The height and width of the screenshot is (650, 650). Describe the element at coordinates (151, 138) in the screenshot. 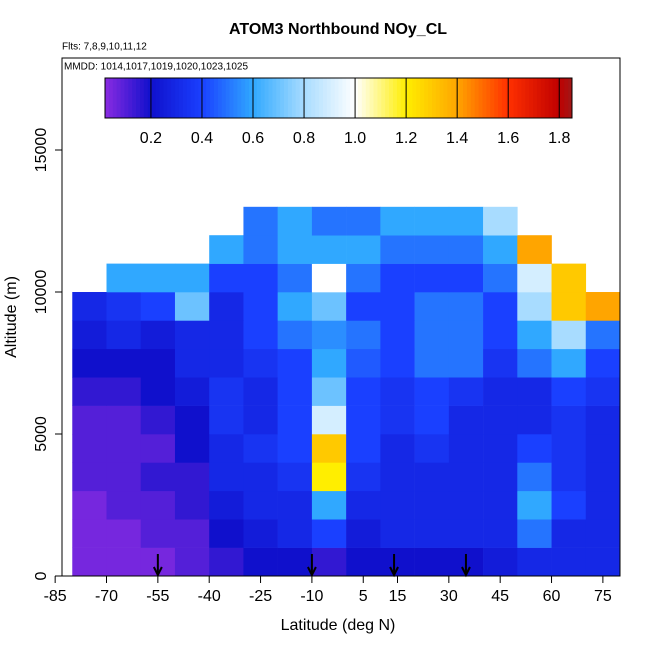

I see `colorbar-tick-label: 0.2` at that location.